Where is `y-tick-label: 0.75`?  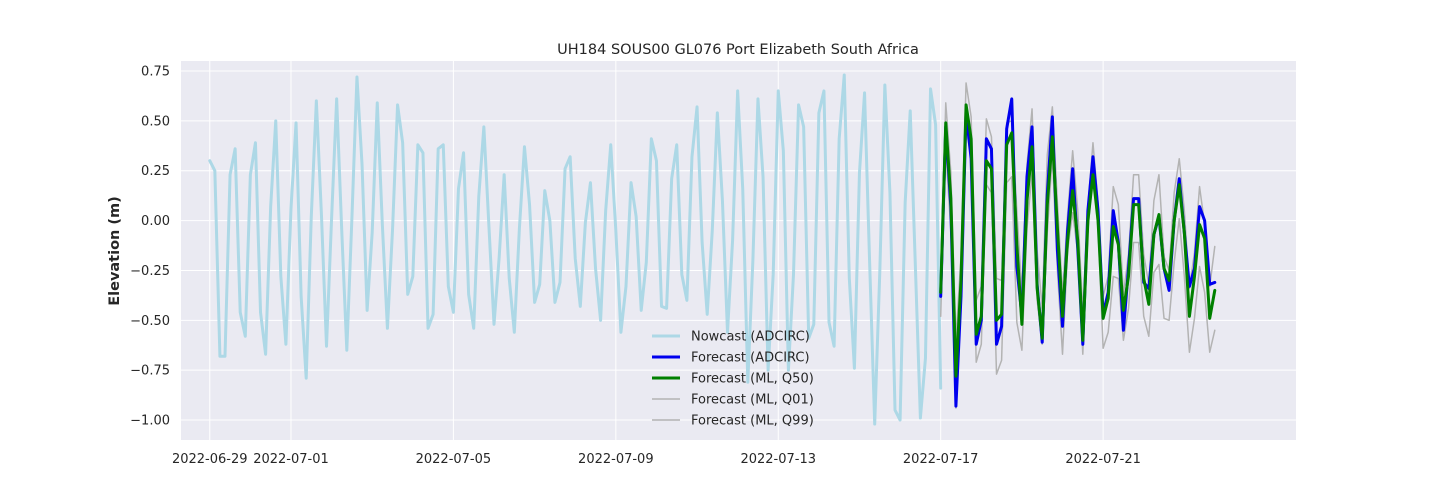 y-tick-label: 0.75 is located at coordinates (155, 71).